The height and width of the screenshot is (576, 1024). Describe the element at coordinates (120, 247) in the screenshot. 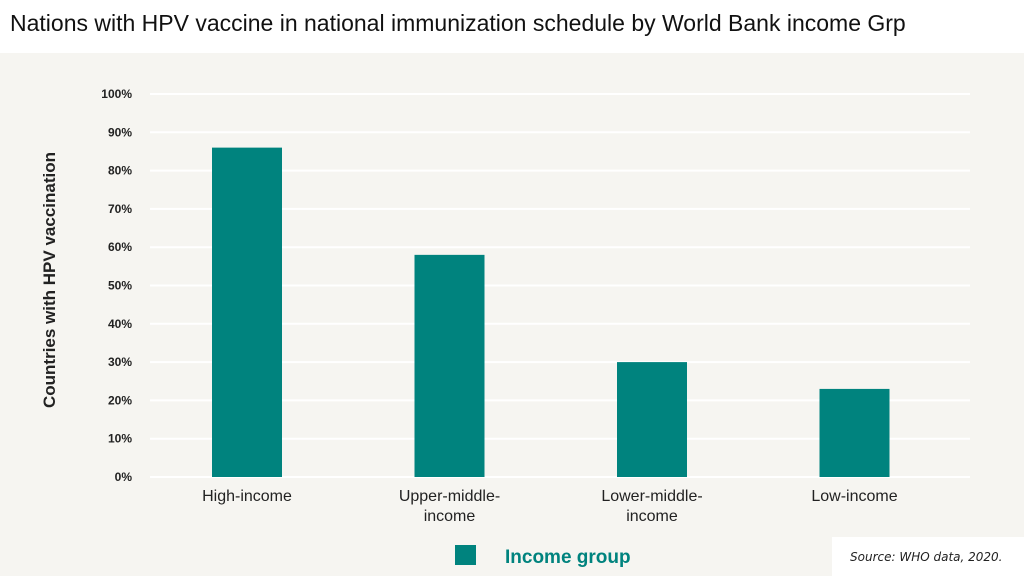

I see `y-tick-label: 60%` at that location.